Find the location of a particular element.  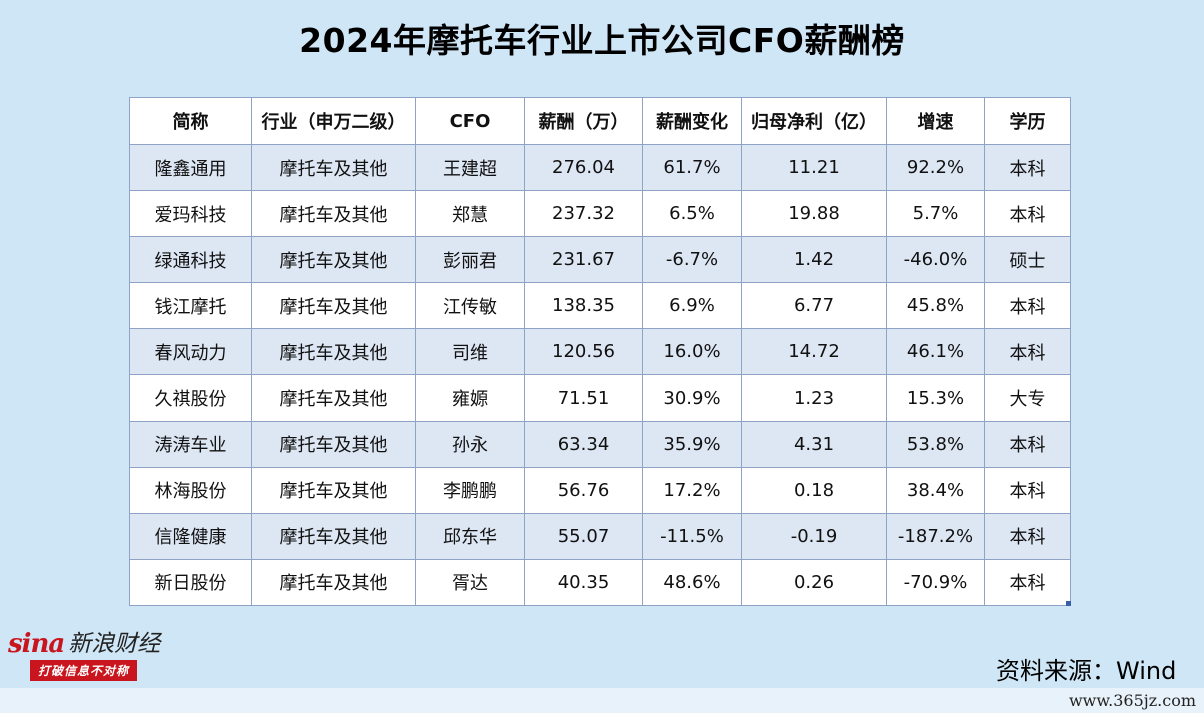

table-cell: 郑慧 is located at coordinates (470, 214).